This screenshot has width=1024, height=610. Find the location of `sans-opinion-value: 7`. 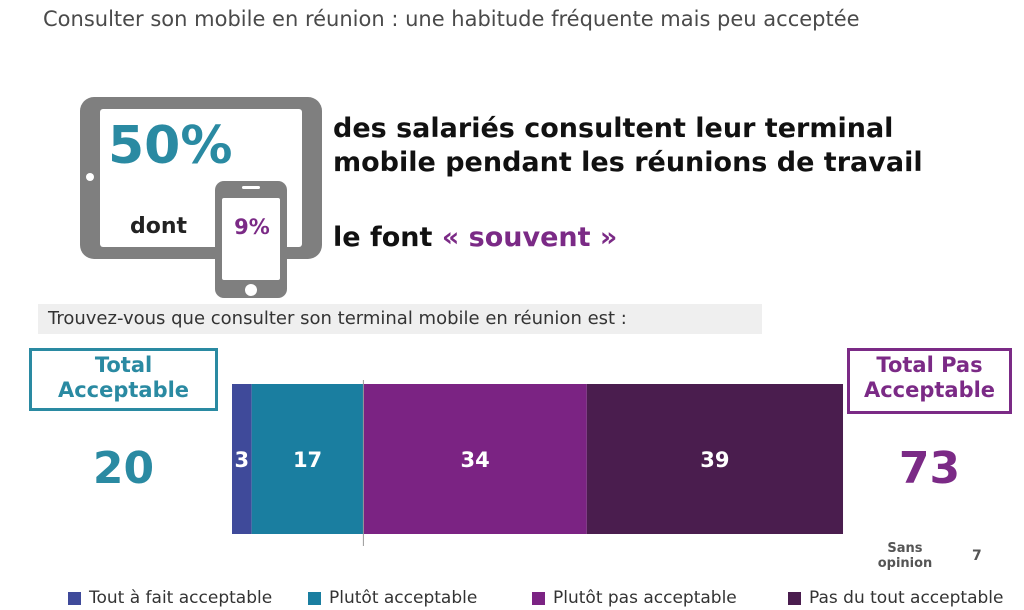

sans-opinion-value: 7 is located at coordinates (977, 556).